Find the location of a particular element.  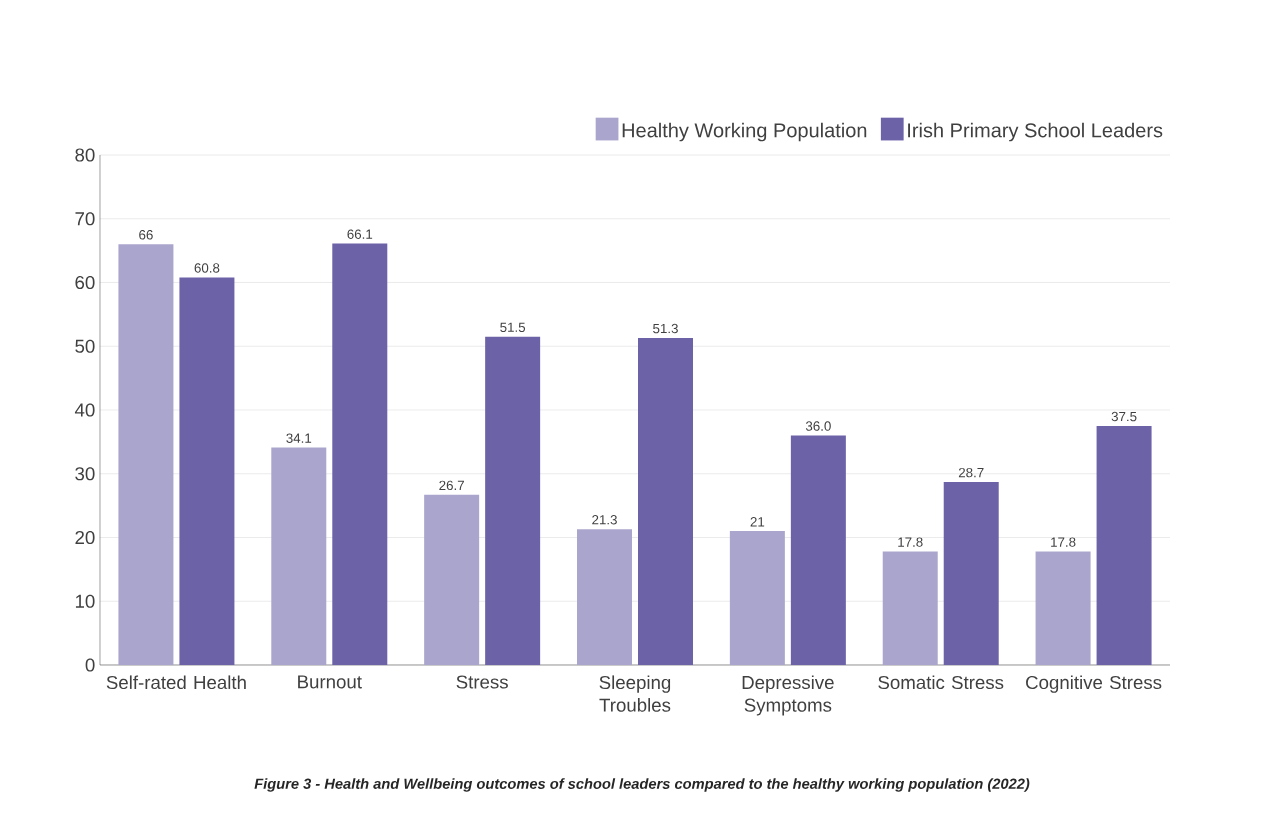

y-tick-label: 20 is located at coordinates (85, 537).